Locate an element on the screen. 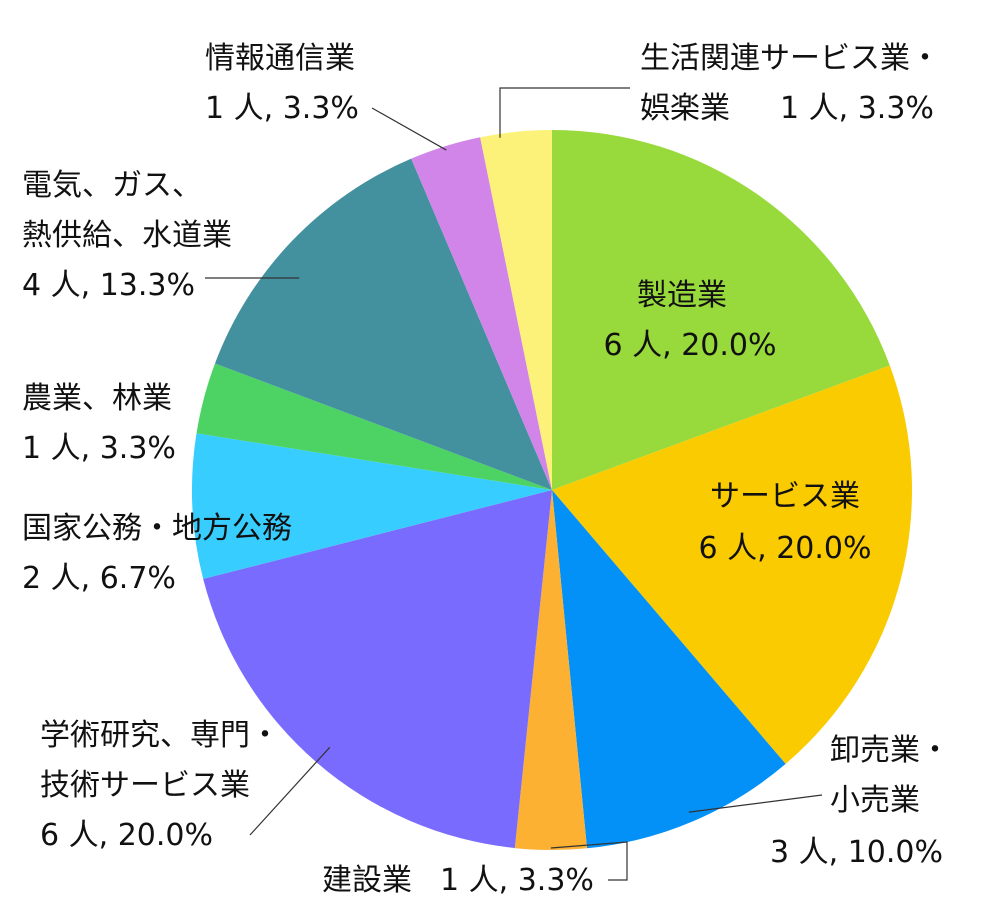  slice-value-manufacturing: 6 人, 20.0% is located at coordinates (690, 345).